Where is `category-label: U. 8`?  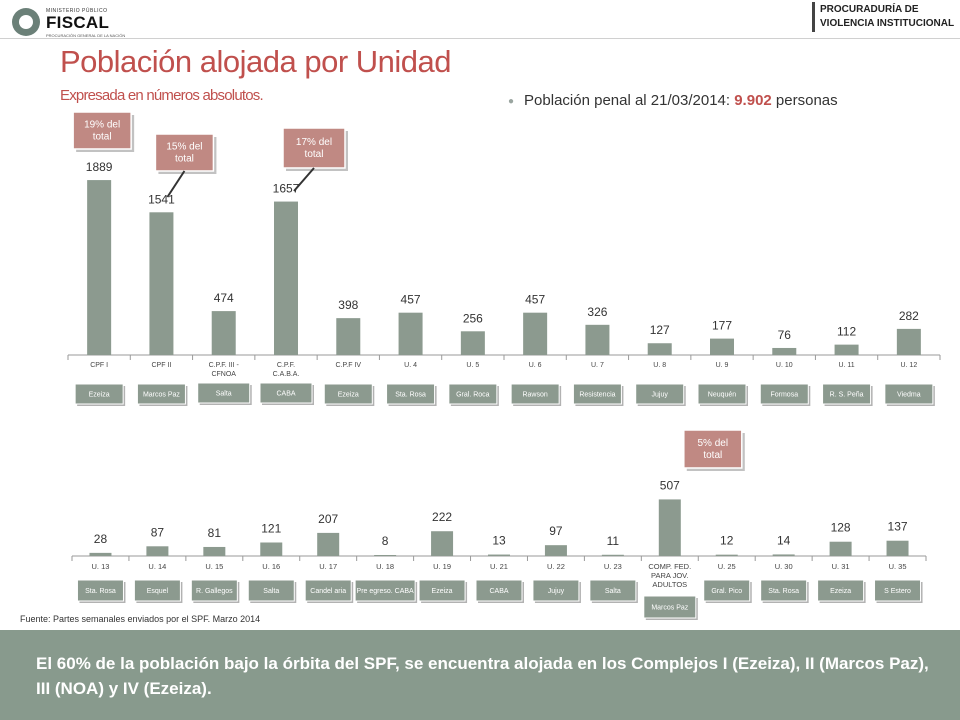 category-label: U. 8 is located at coordinates (659, 365).